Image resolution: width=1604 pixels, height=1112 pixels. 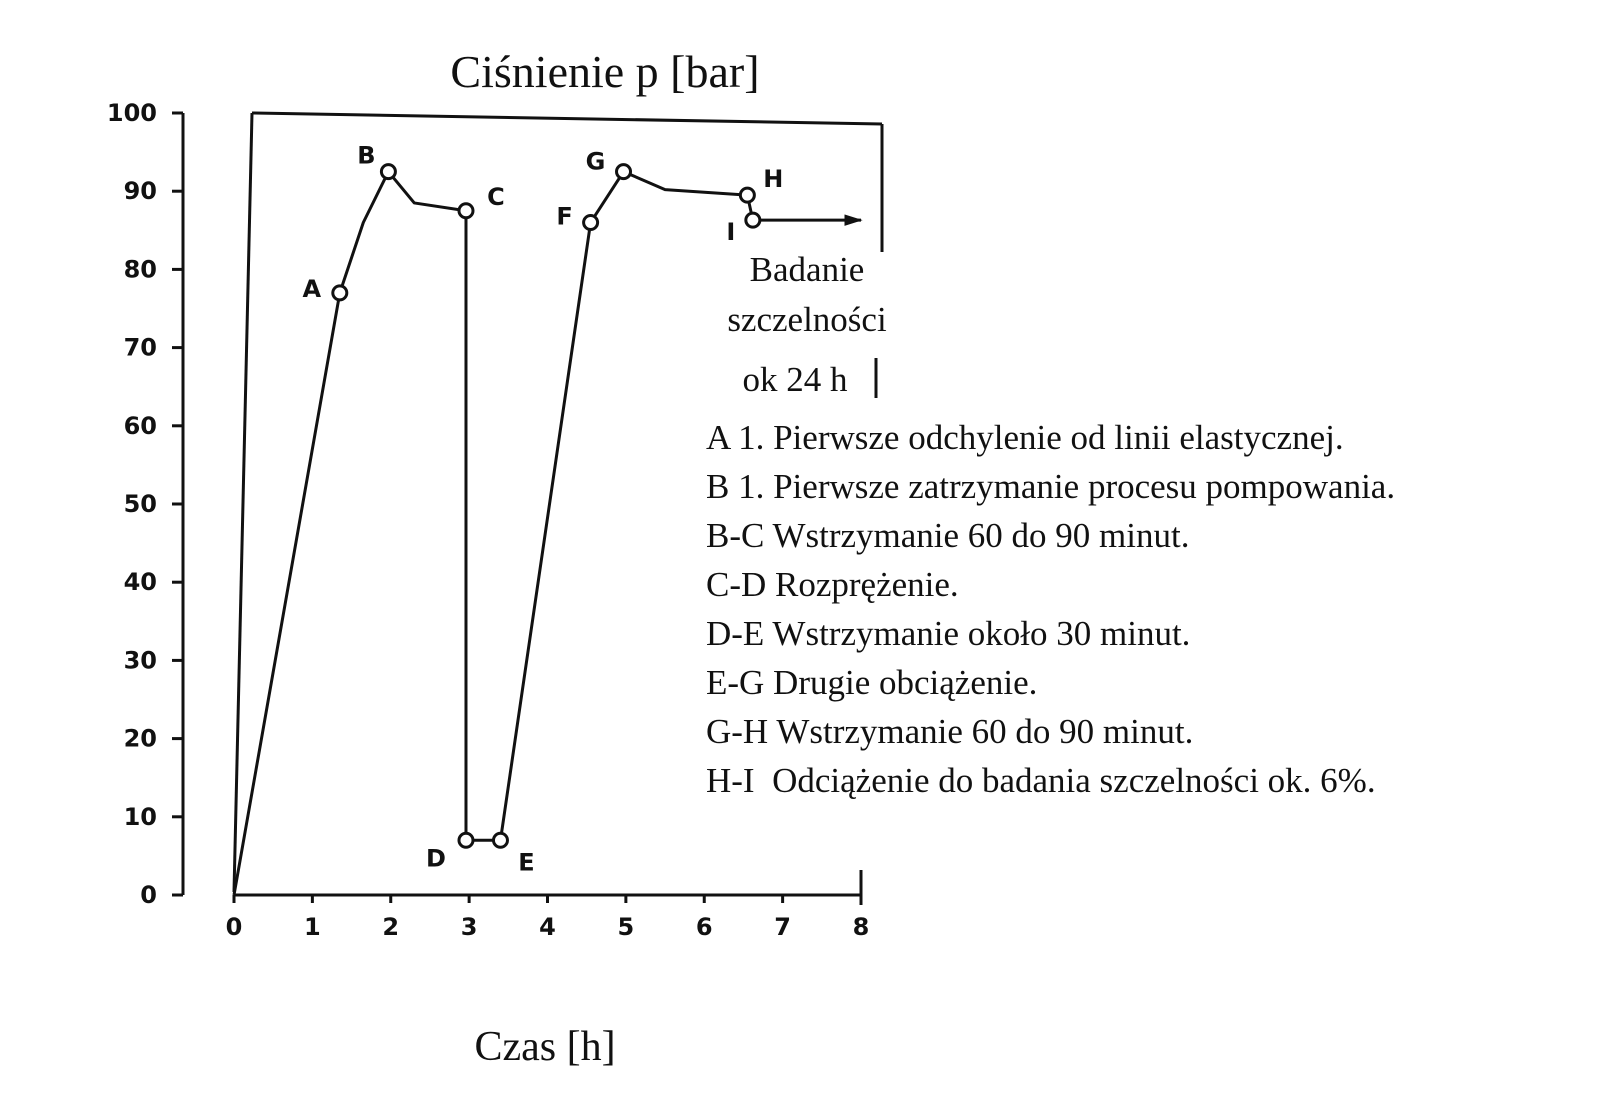 I want to click on data-point-label: C, so click(x=496, y=197).